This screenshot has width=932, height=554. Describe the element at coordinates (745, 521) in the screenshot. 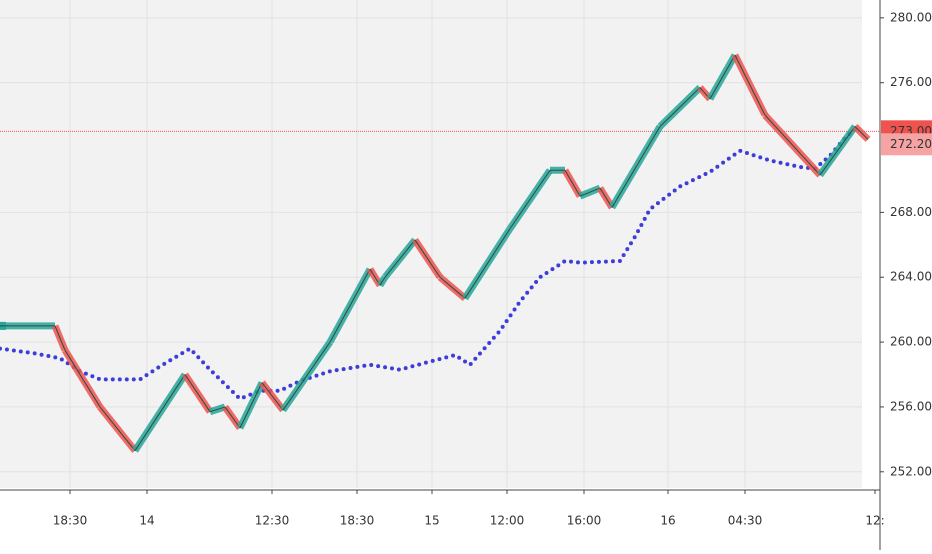

I see `x-tick-label: 04:30` at that location.